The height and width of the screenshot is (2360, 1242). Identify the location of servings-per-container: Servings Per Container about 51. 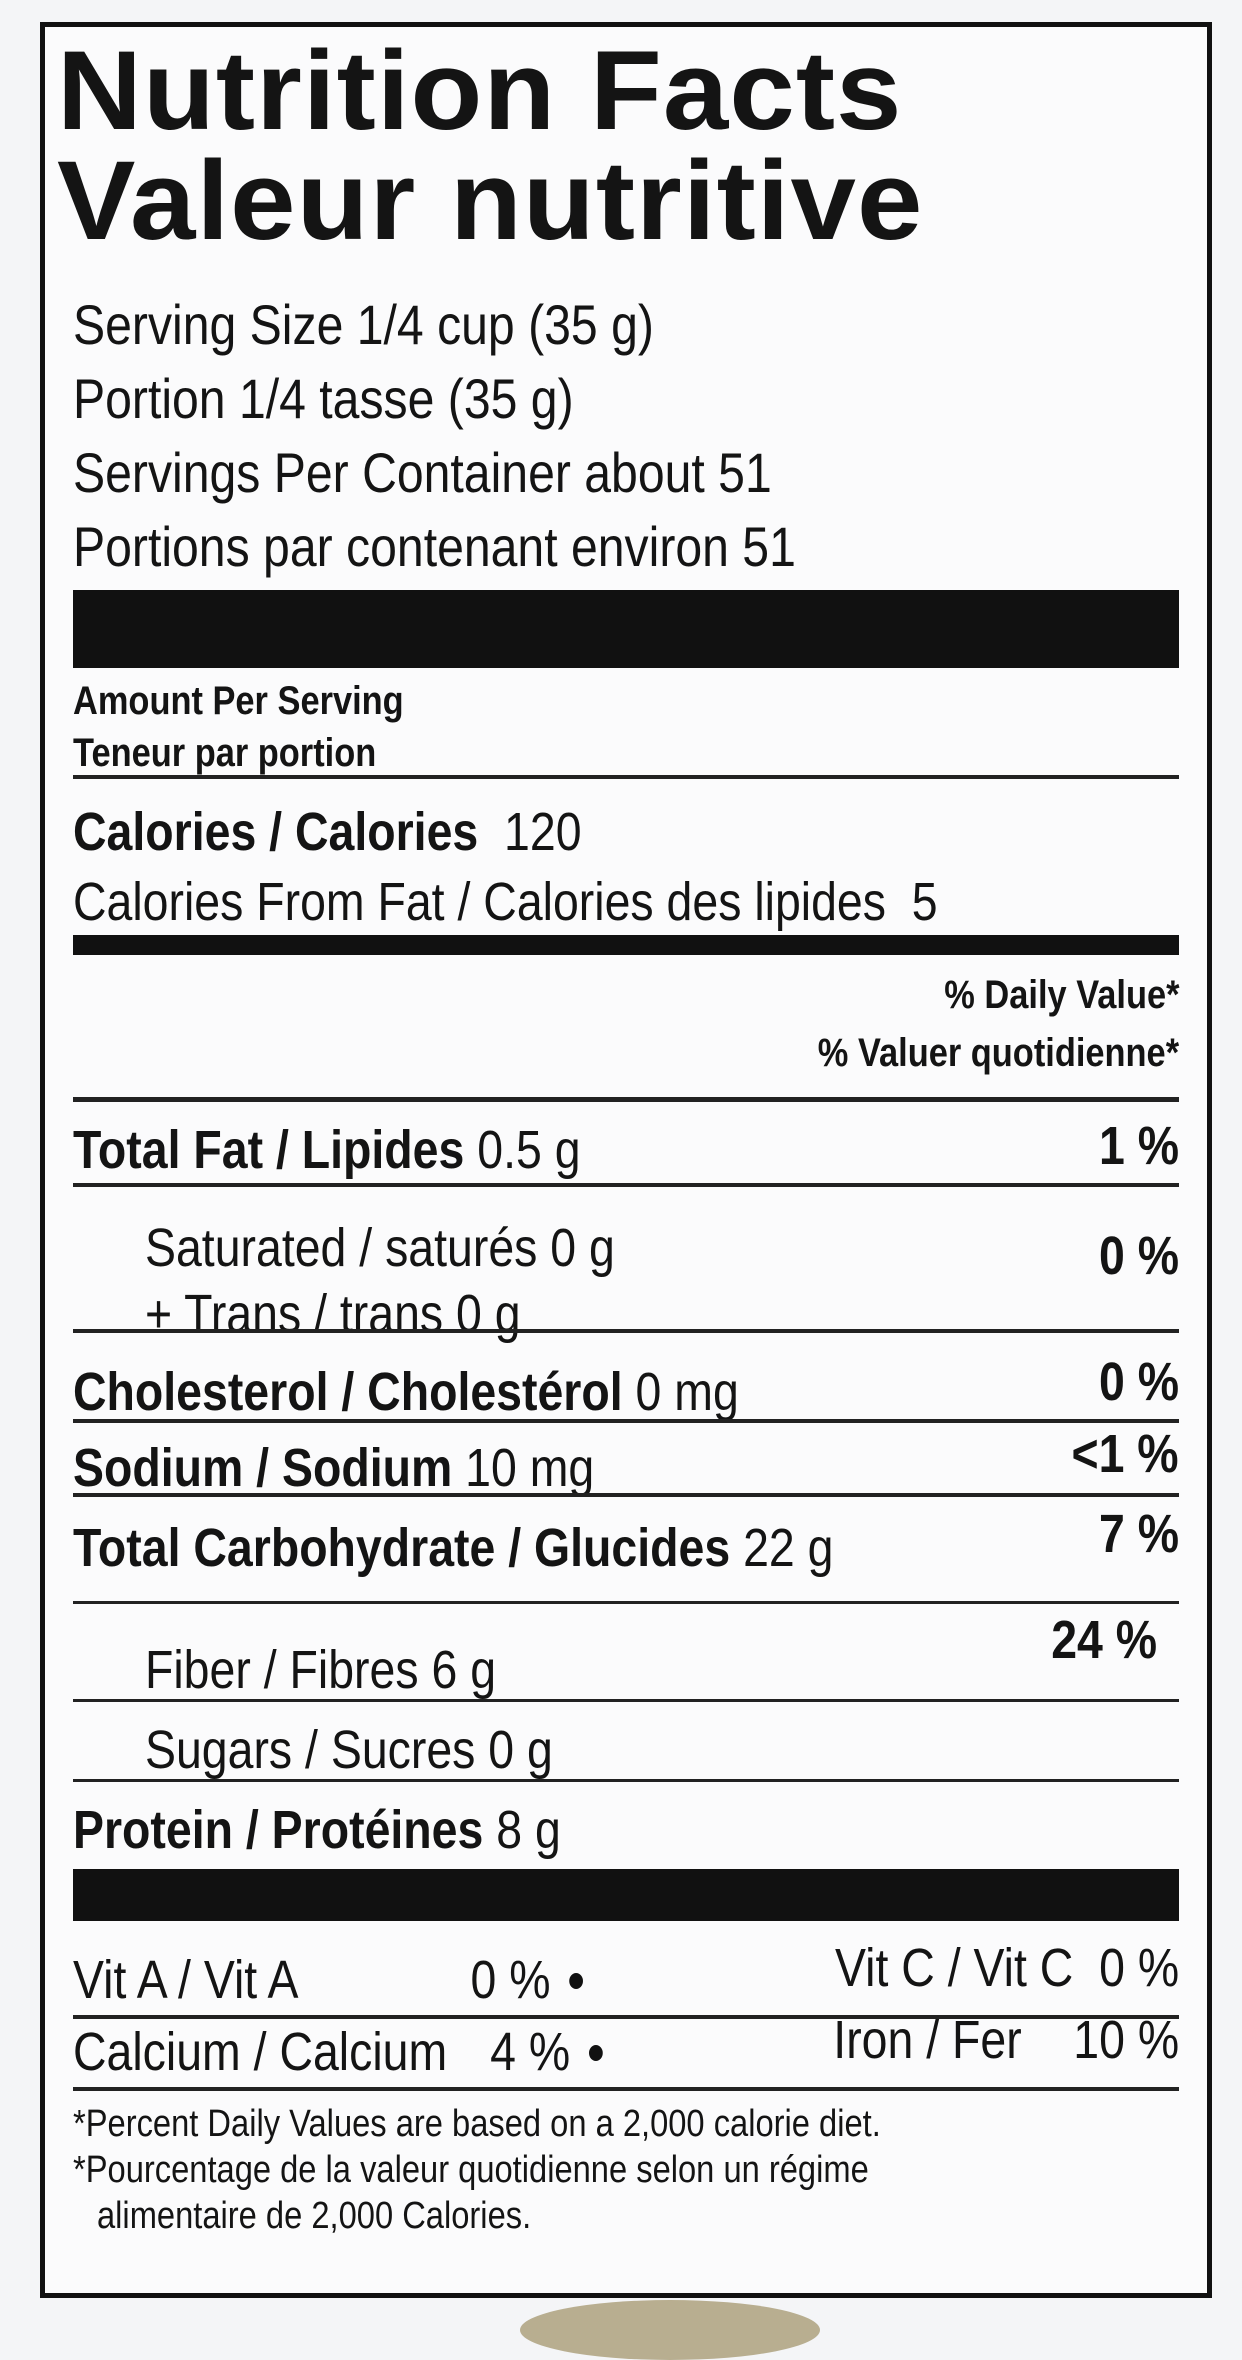
(422, 472).